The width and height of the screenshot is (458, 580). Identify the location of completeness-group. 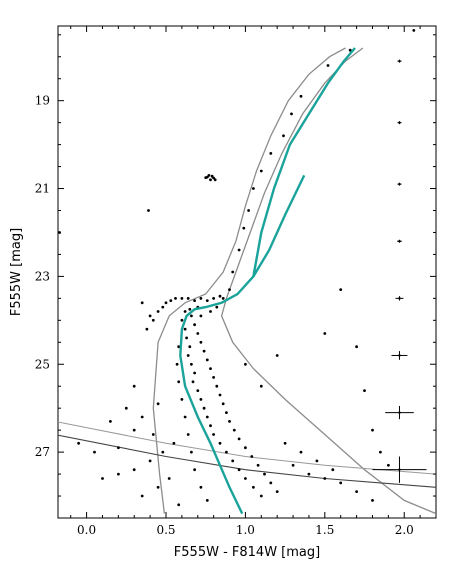
(247, 454).